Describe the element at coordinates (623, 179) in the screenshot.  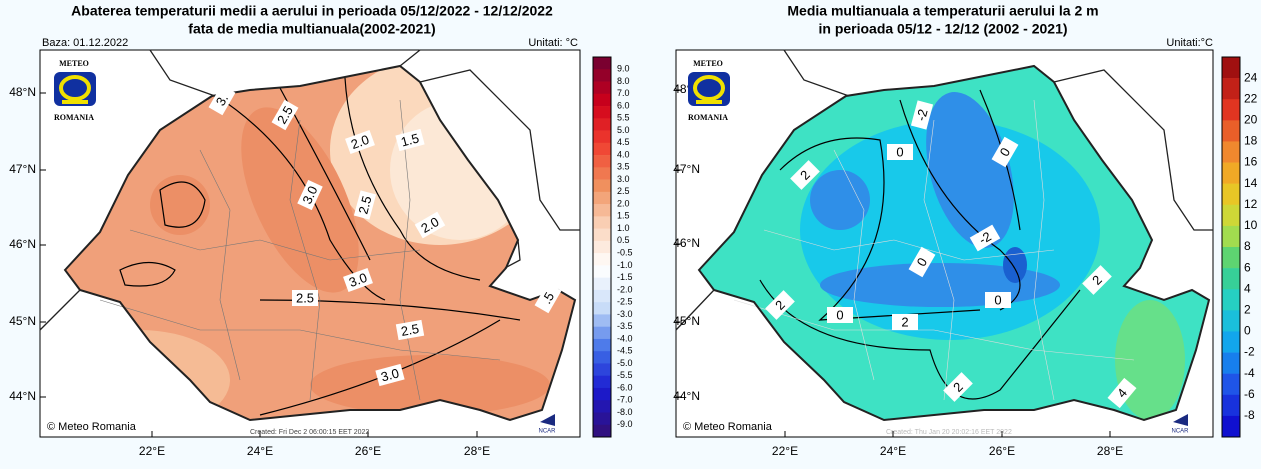
I see `colorbar-label: 3.0` at that location.